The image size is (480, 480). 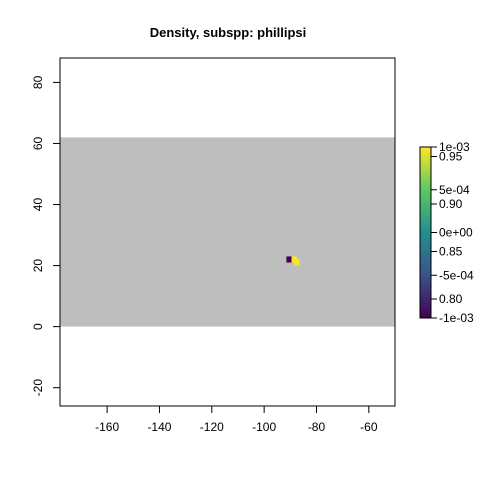 What do you see at coordinates (454, 147) in the screenshot?
I see `colorbar-a-label-0: 1e-03` at bounding box center [454, 147].